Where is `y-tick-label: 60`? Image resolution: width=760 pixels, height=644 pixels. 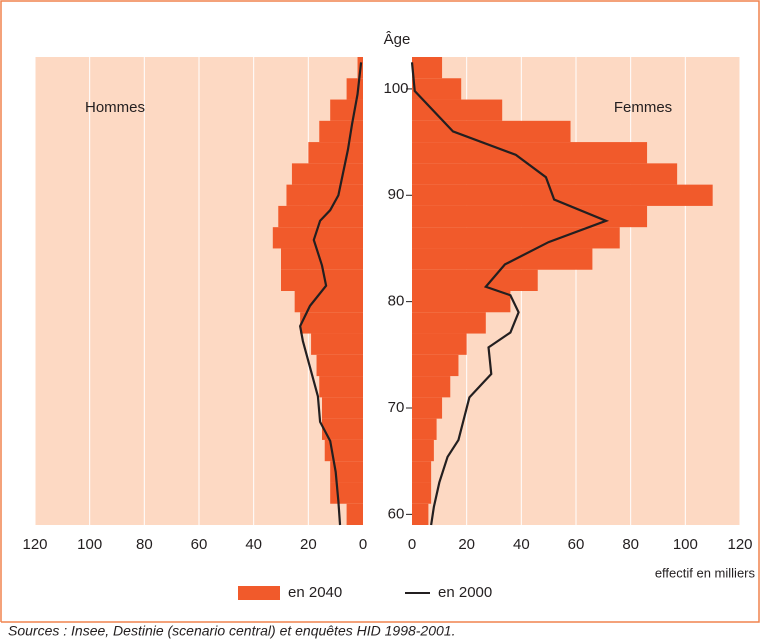 y-tick-label: 60 is located at coordinates (396, 513).